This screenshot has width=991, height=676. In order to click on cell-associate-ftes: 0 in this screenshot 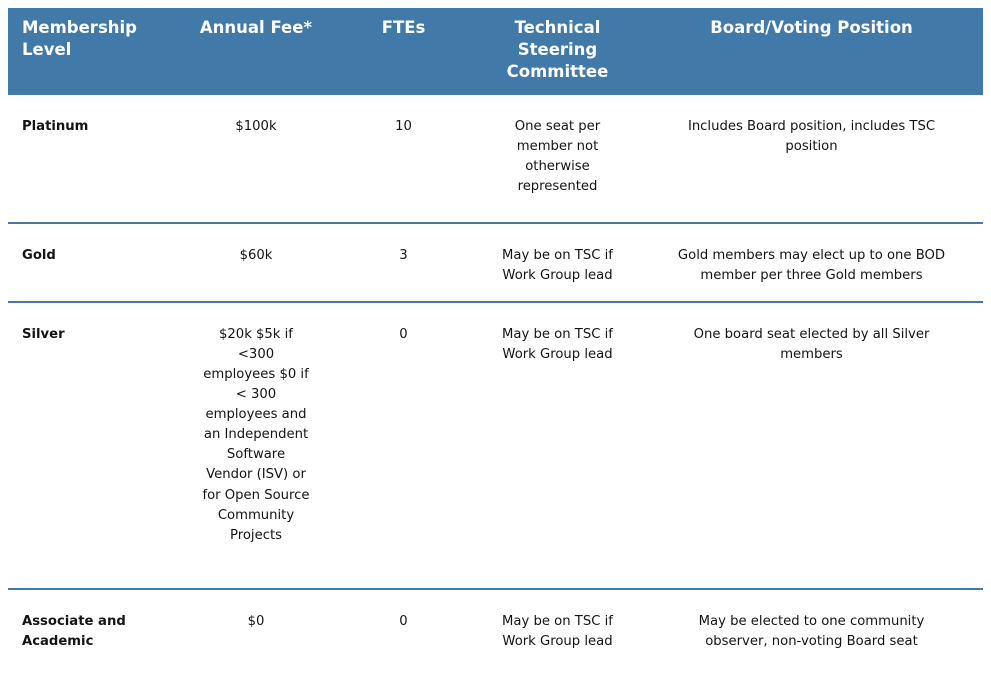, I will do `click(403, 621)`.